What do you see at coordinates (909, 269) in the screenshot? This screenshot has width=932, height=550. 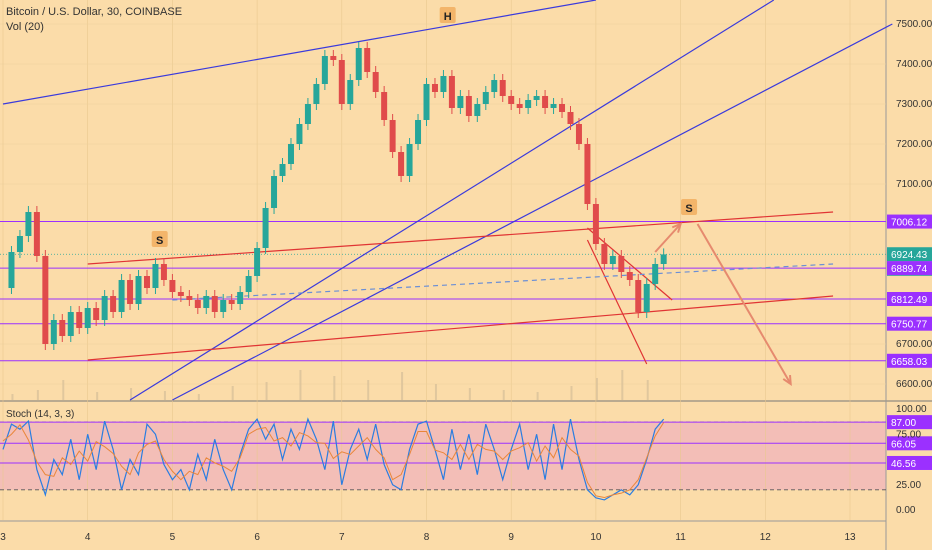 I see `price-level-label: 6889.74` at bounding box center [909, 269].